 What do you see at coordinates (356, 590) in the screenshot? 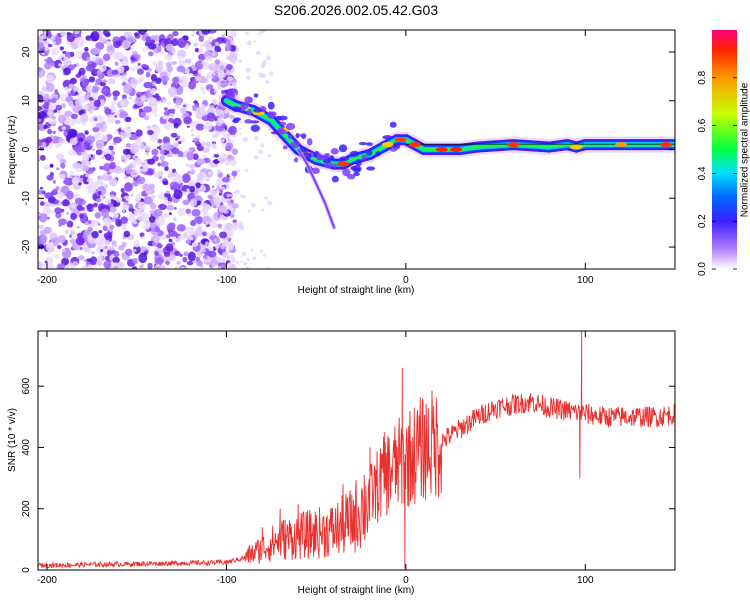
I see `snr-x-label: Height of straight line (km)` at bounding box center [356, 590].